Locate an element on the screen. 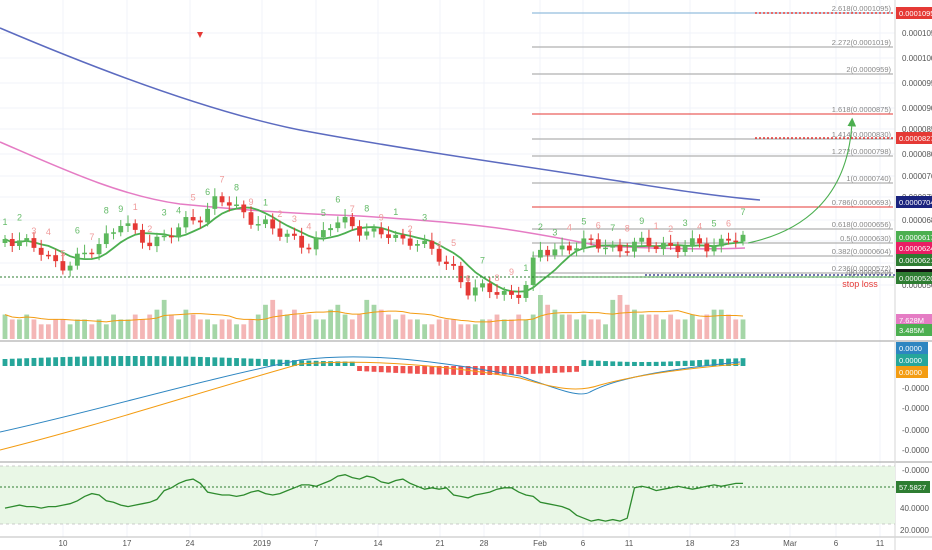  rsi-pane is located at coordinates (447, 495).